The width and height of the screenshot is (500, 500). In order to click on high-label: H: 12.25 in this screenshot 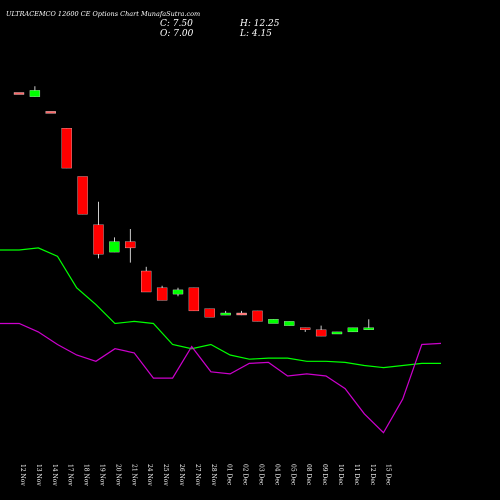, I will do `click(260, 24)`.